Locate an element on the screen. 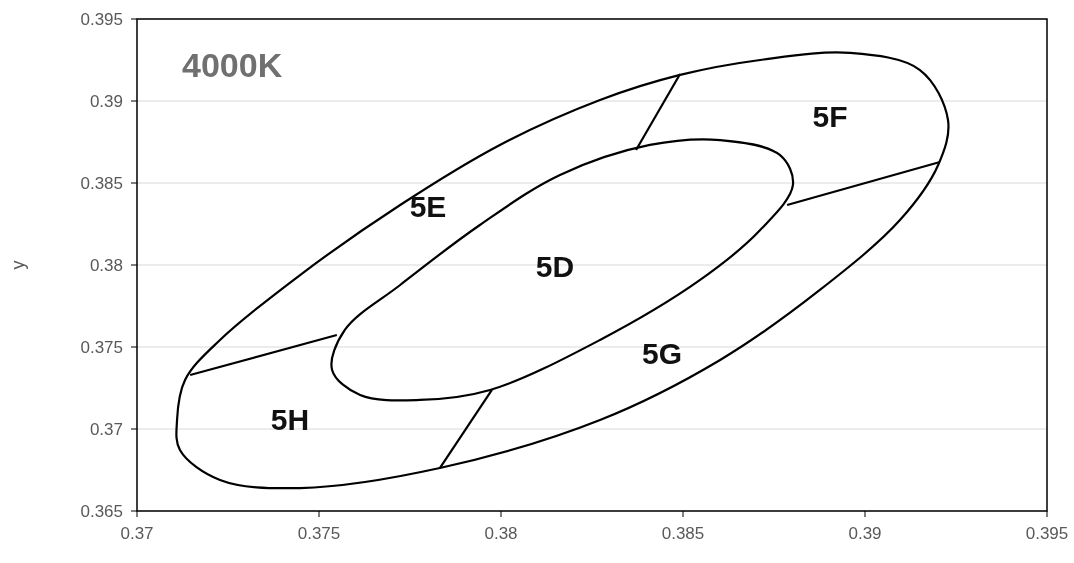 The width and height of the screenshot is (1074, 563). y-tick-label: 0.38 is located at coordinates (106, 265).